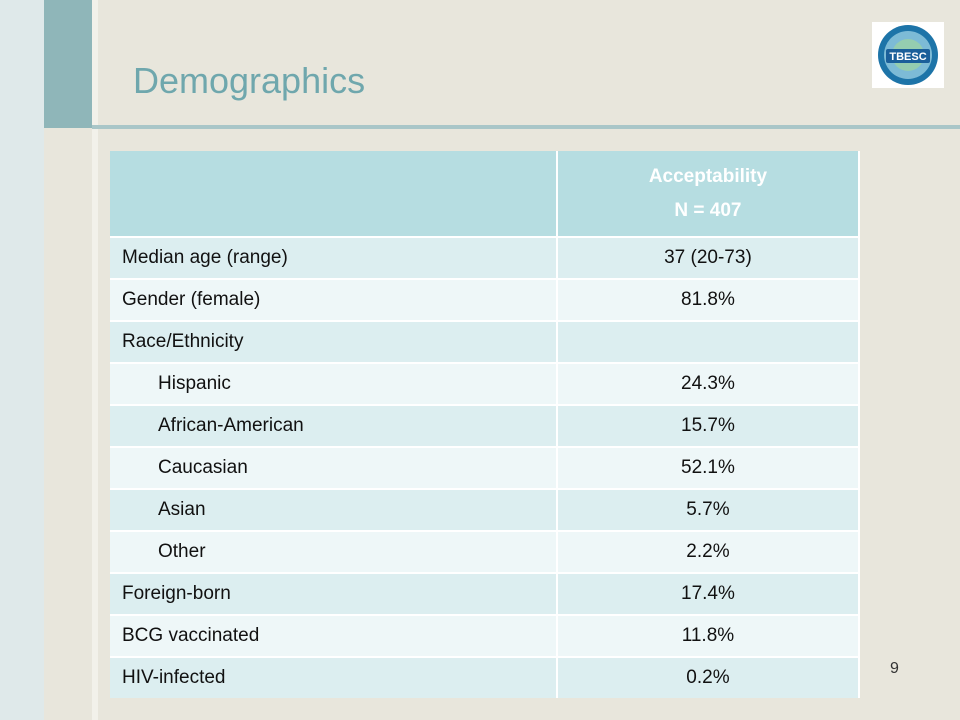 Image resolution: width=960 pixels, height=720 pixels. Describe the element at coordinates (334, 467) in the screenshot. I see `row-label: Caucasian` at that location.